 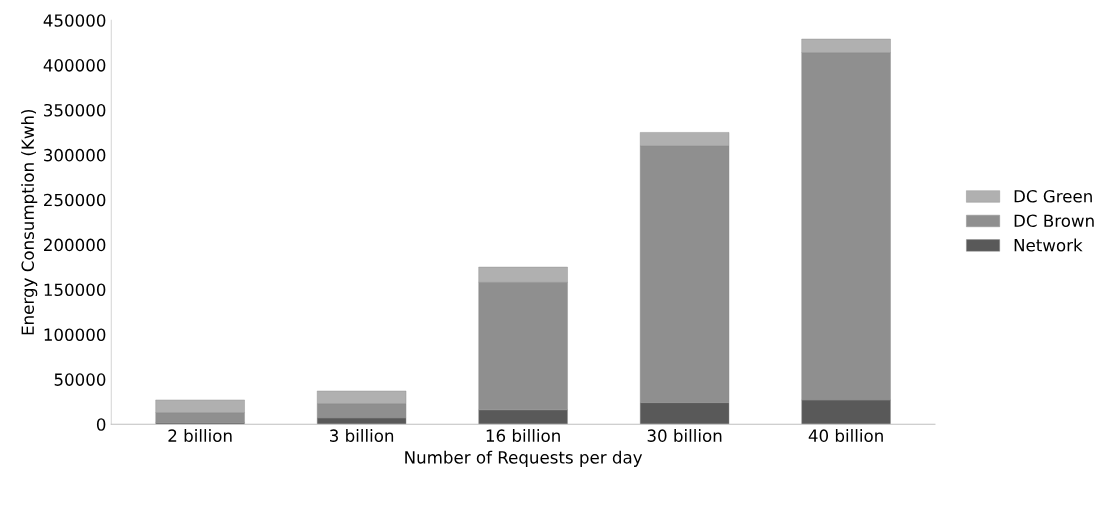 What do you see at coordinates (1054, 221) in the screenshot?
I see `legend-label: DC Brown` at bounding box center [1054, 221].